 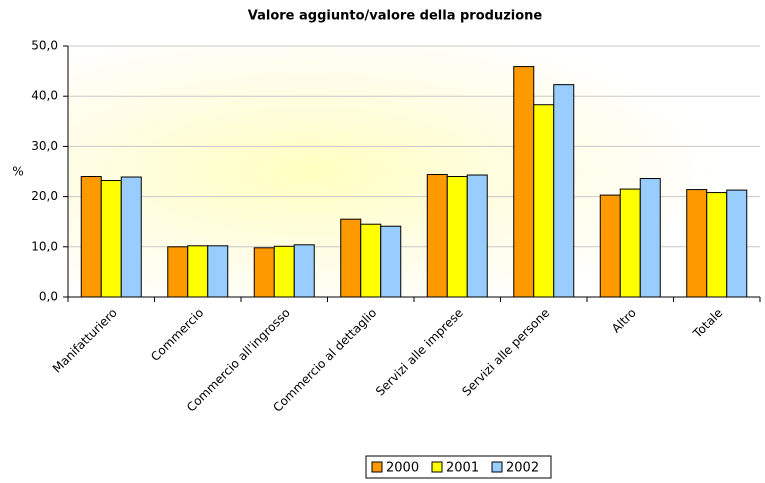 I want to click on y-tick-label: 10,0, so click(x=44, y=246).